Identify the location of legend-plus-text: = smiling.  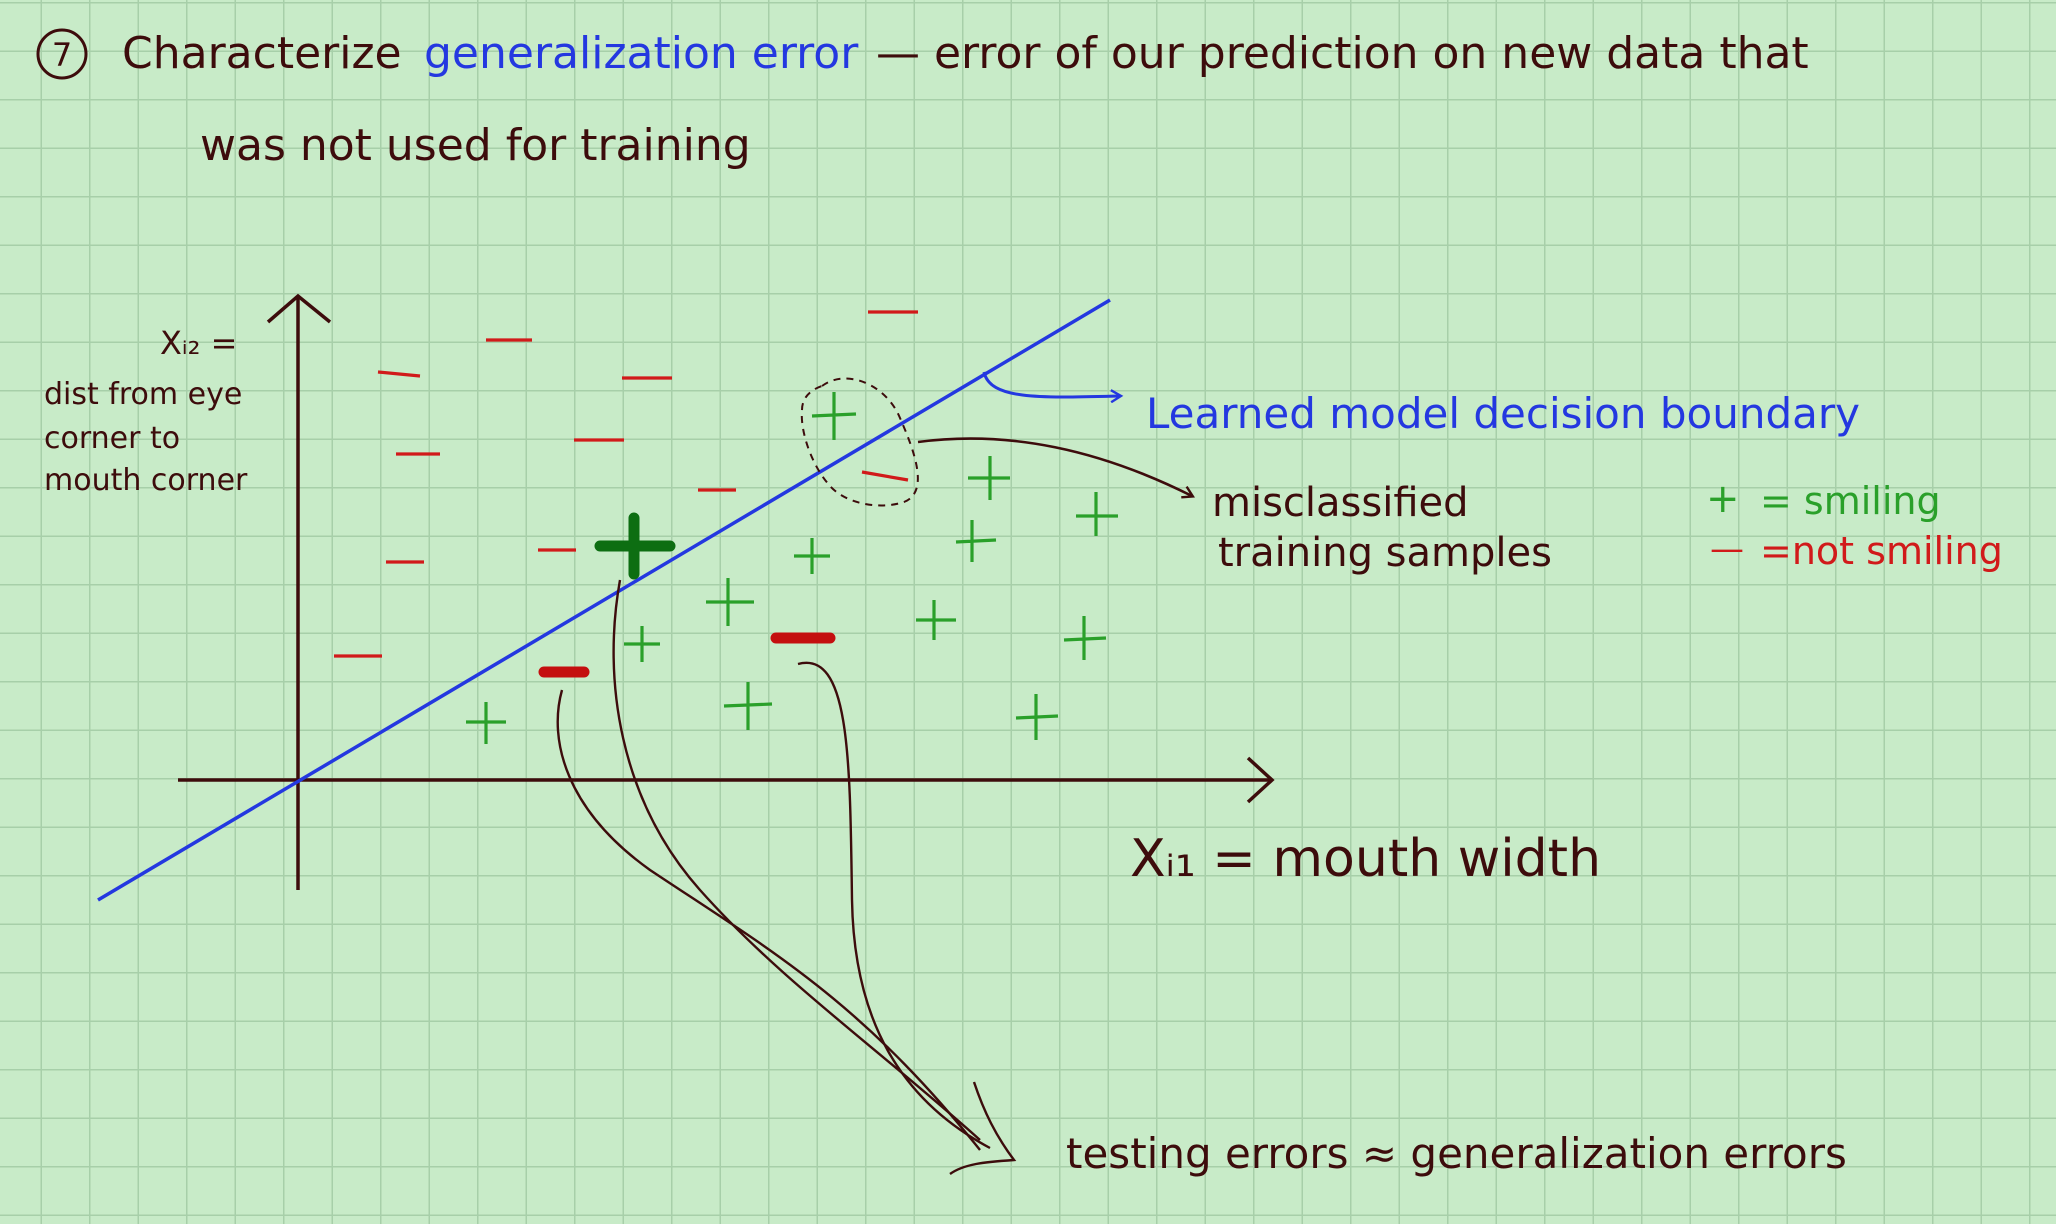
(1850, 501).